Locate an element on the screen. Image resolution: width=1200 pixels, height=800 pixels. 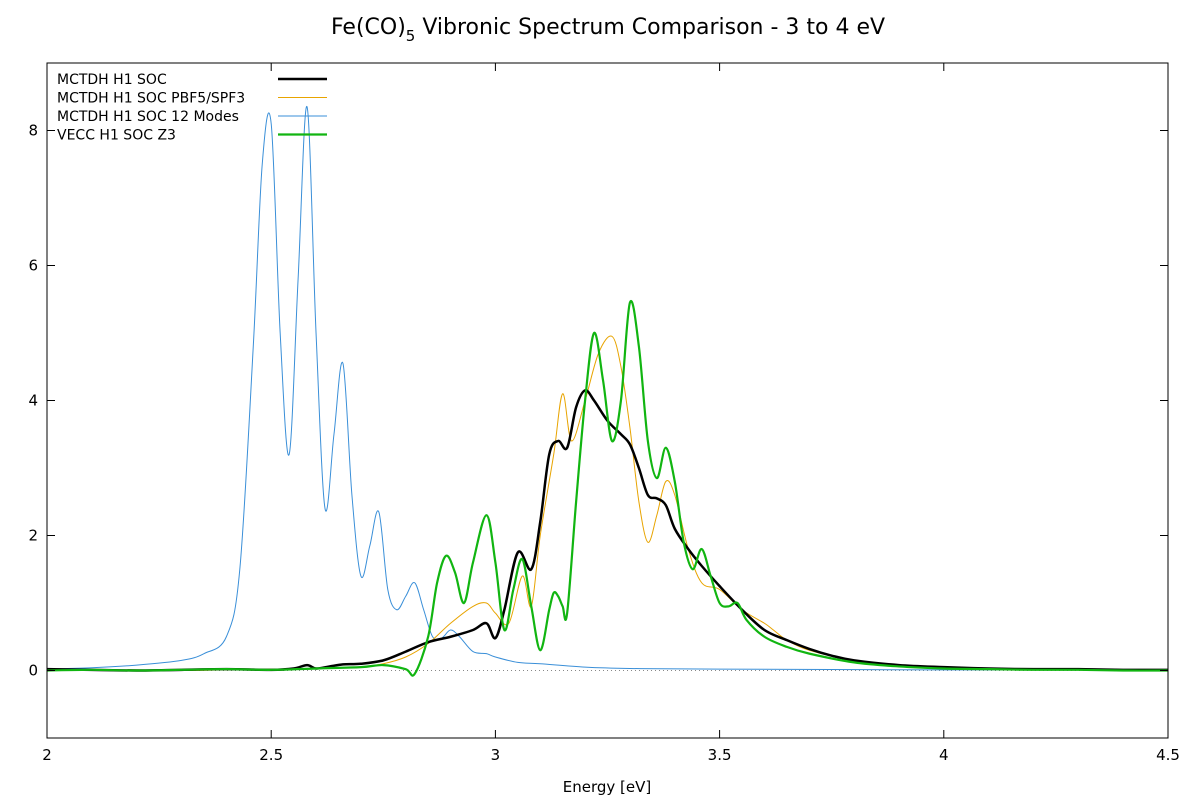
x-tick-label: 2 is located at coordinates (47, 755).